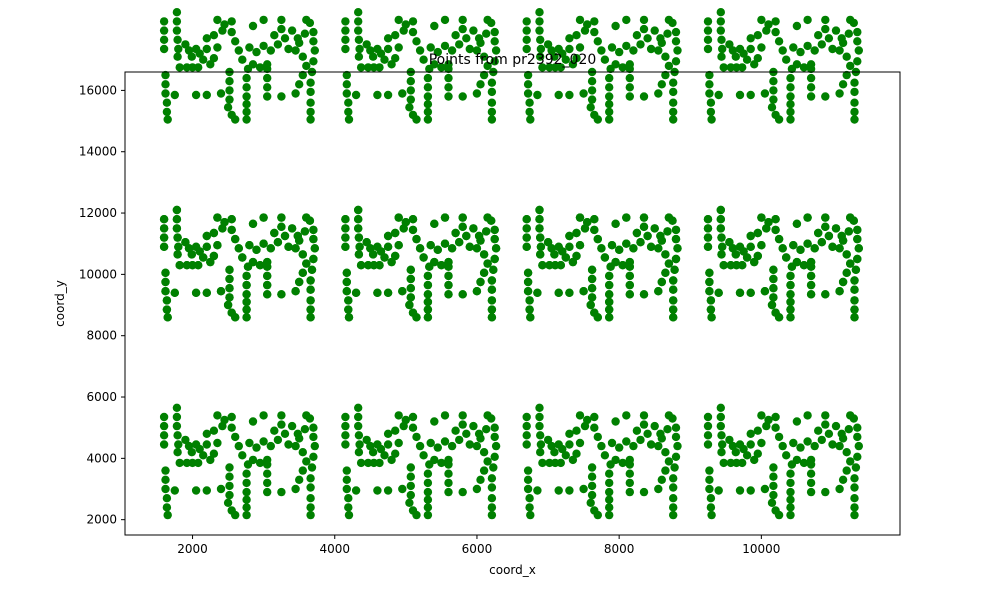 Image resolution: width=1000 pixels, height=600 pixels. Describe the element at coordinates (60, 303) in the screenshot. I see `y-axis-label: coord_y` at that location.